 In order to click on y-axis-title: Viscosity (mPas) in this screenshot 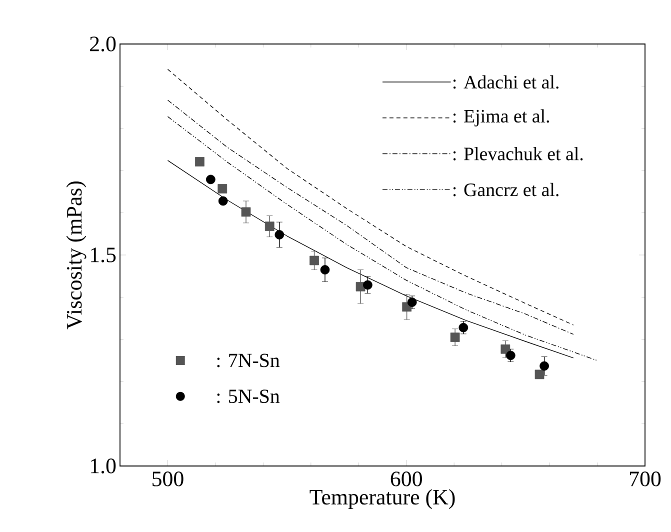, I will do `click(76, 255)`.